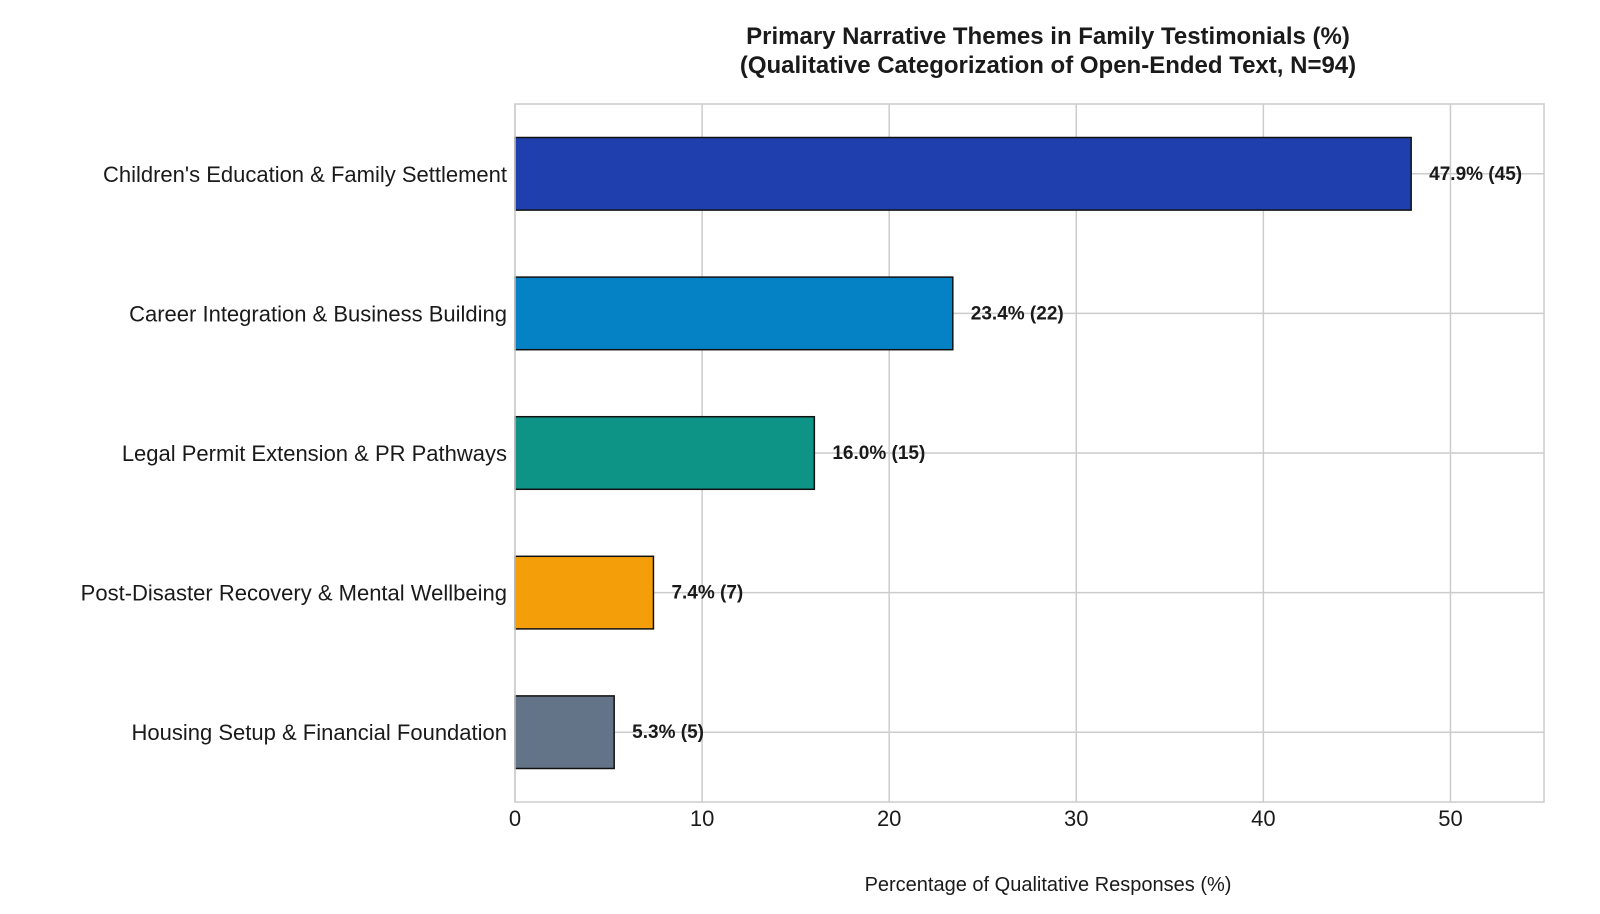 The height and width of the screenshot is (914, 1600). What do you see at coordinates (515, 818) in the screenshot?
I see `x-tick-label: 0` at bounding box center [515, 818].